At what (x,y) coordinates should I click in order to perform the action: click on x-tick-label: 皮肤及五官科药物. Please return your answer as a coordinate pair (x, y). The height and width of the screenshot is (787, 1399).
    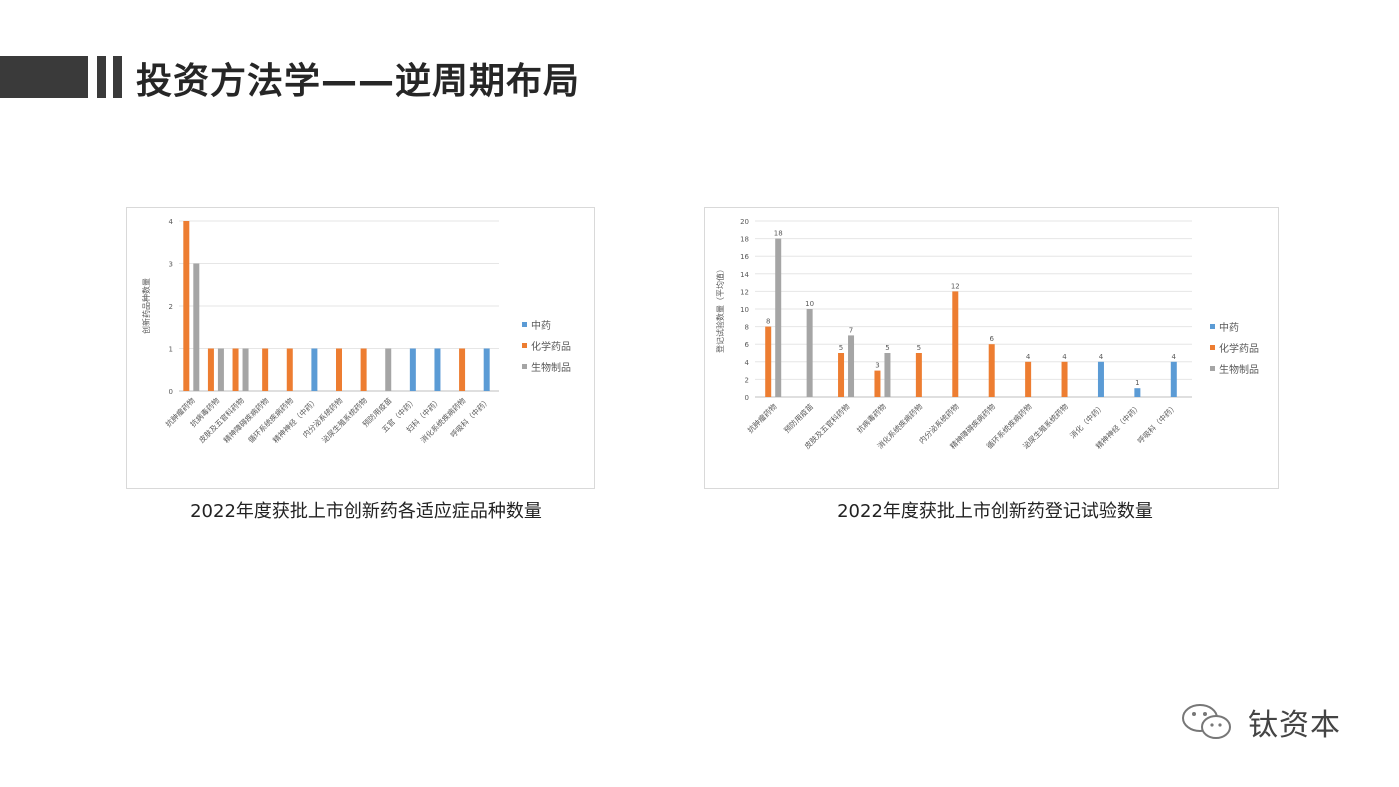
    Looking at the image, I should click on (221, 420).